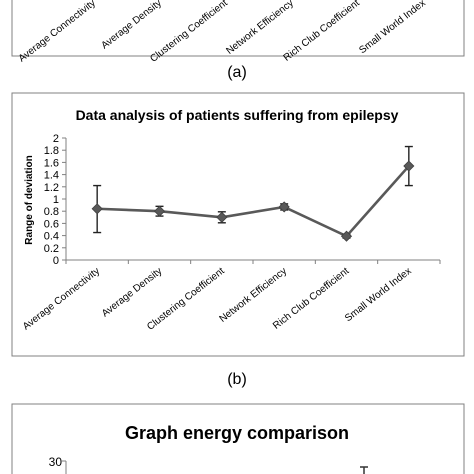 The width and height of the screenshot is (474, 474). I want to click on chart-c-y-tick-30: 30, so click(56, 462).